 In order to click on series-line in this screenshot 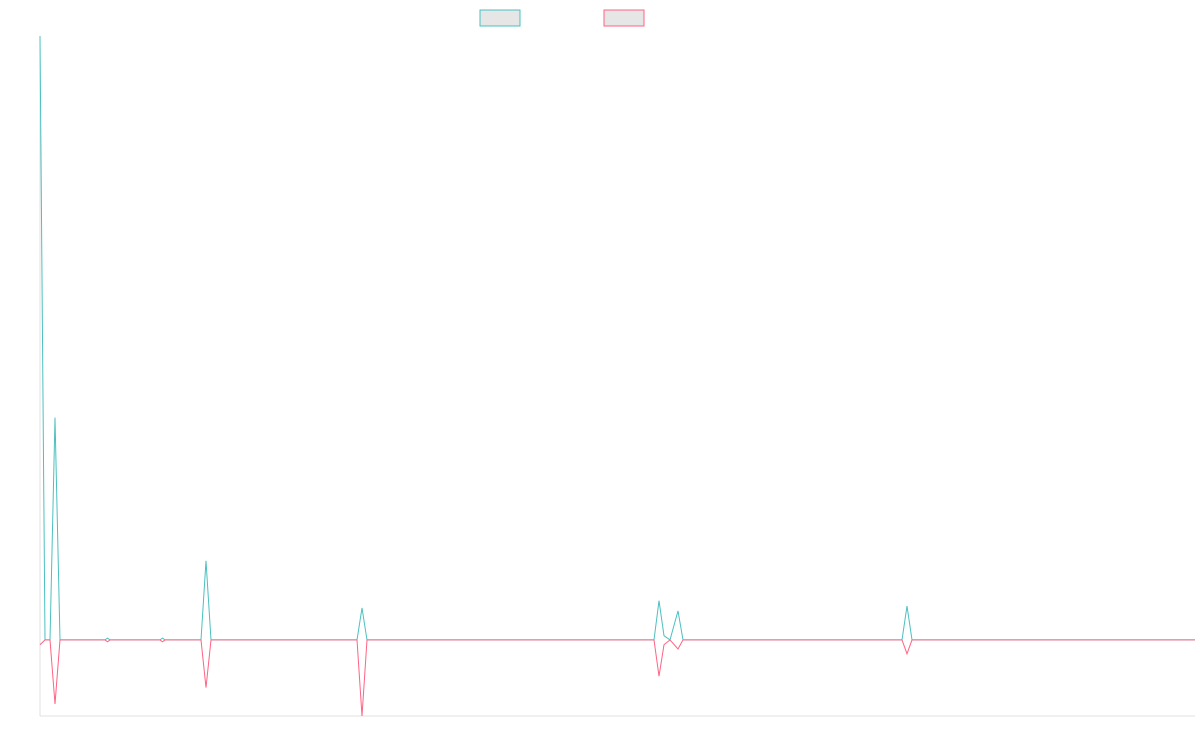, I will do `click(617, 678)`.